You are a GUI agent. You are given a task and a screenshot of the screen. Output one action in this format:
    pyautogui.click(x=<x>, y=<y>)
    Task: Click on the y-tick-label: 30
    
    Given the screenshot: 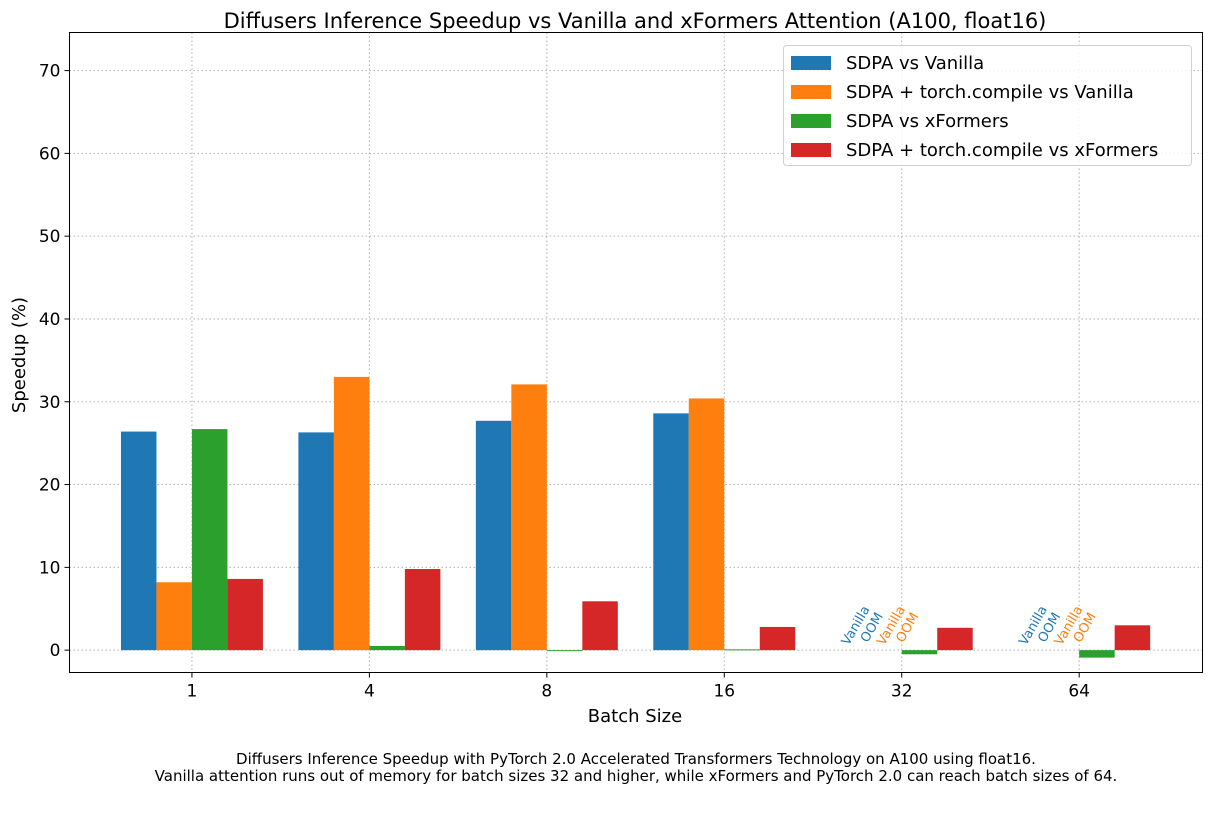 What is the action you would take?
    pyautogui.click(x=50, y=403)
    